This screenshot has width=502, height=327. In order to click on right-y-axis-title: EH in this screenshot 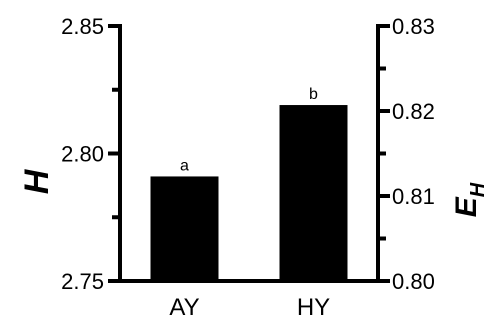, I will do `click(469, 199)`.